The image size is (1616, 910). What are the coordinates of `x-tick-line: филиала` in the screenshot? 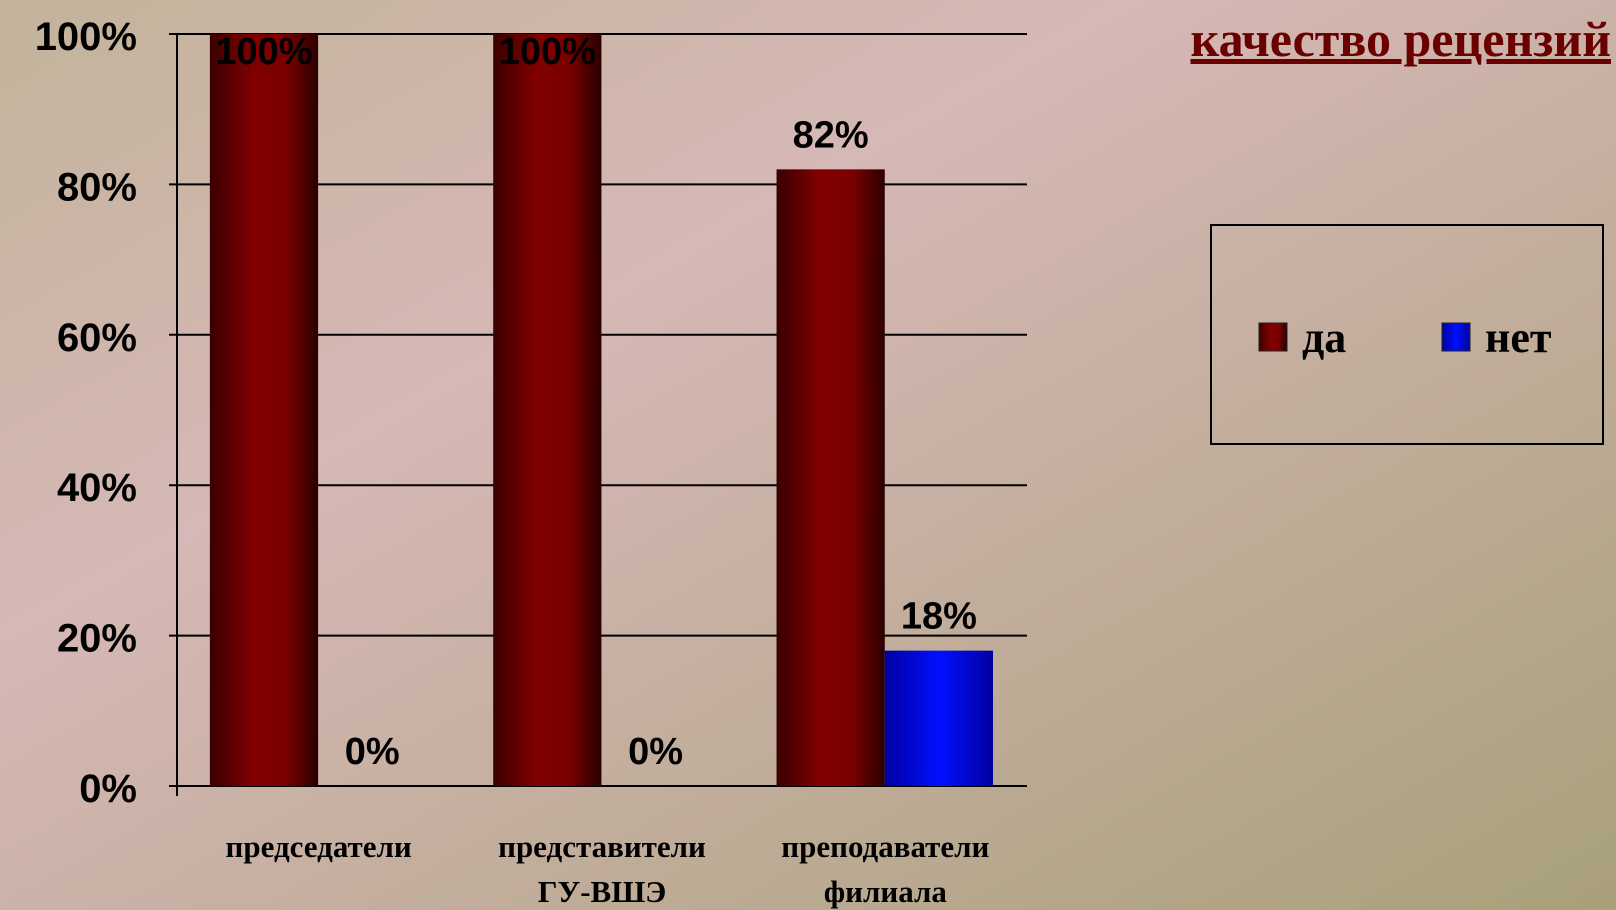 It's located at (886, 891).